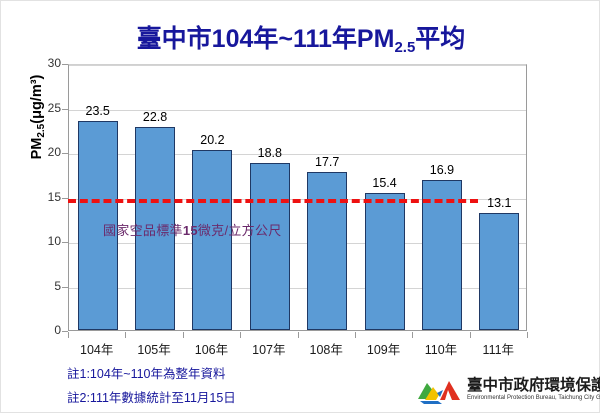 The height and width of the screenshot is (413, 600). I want to click on bar-value-label: 13.1, so click(499, 203).